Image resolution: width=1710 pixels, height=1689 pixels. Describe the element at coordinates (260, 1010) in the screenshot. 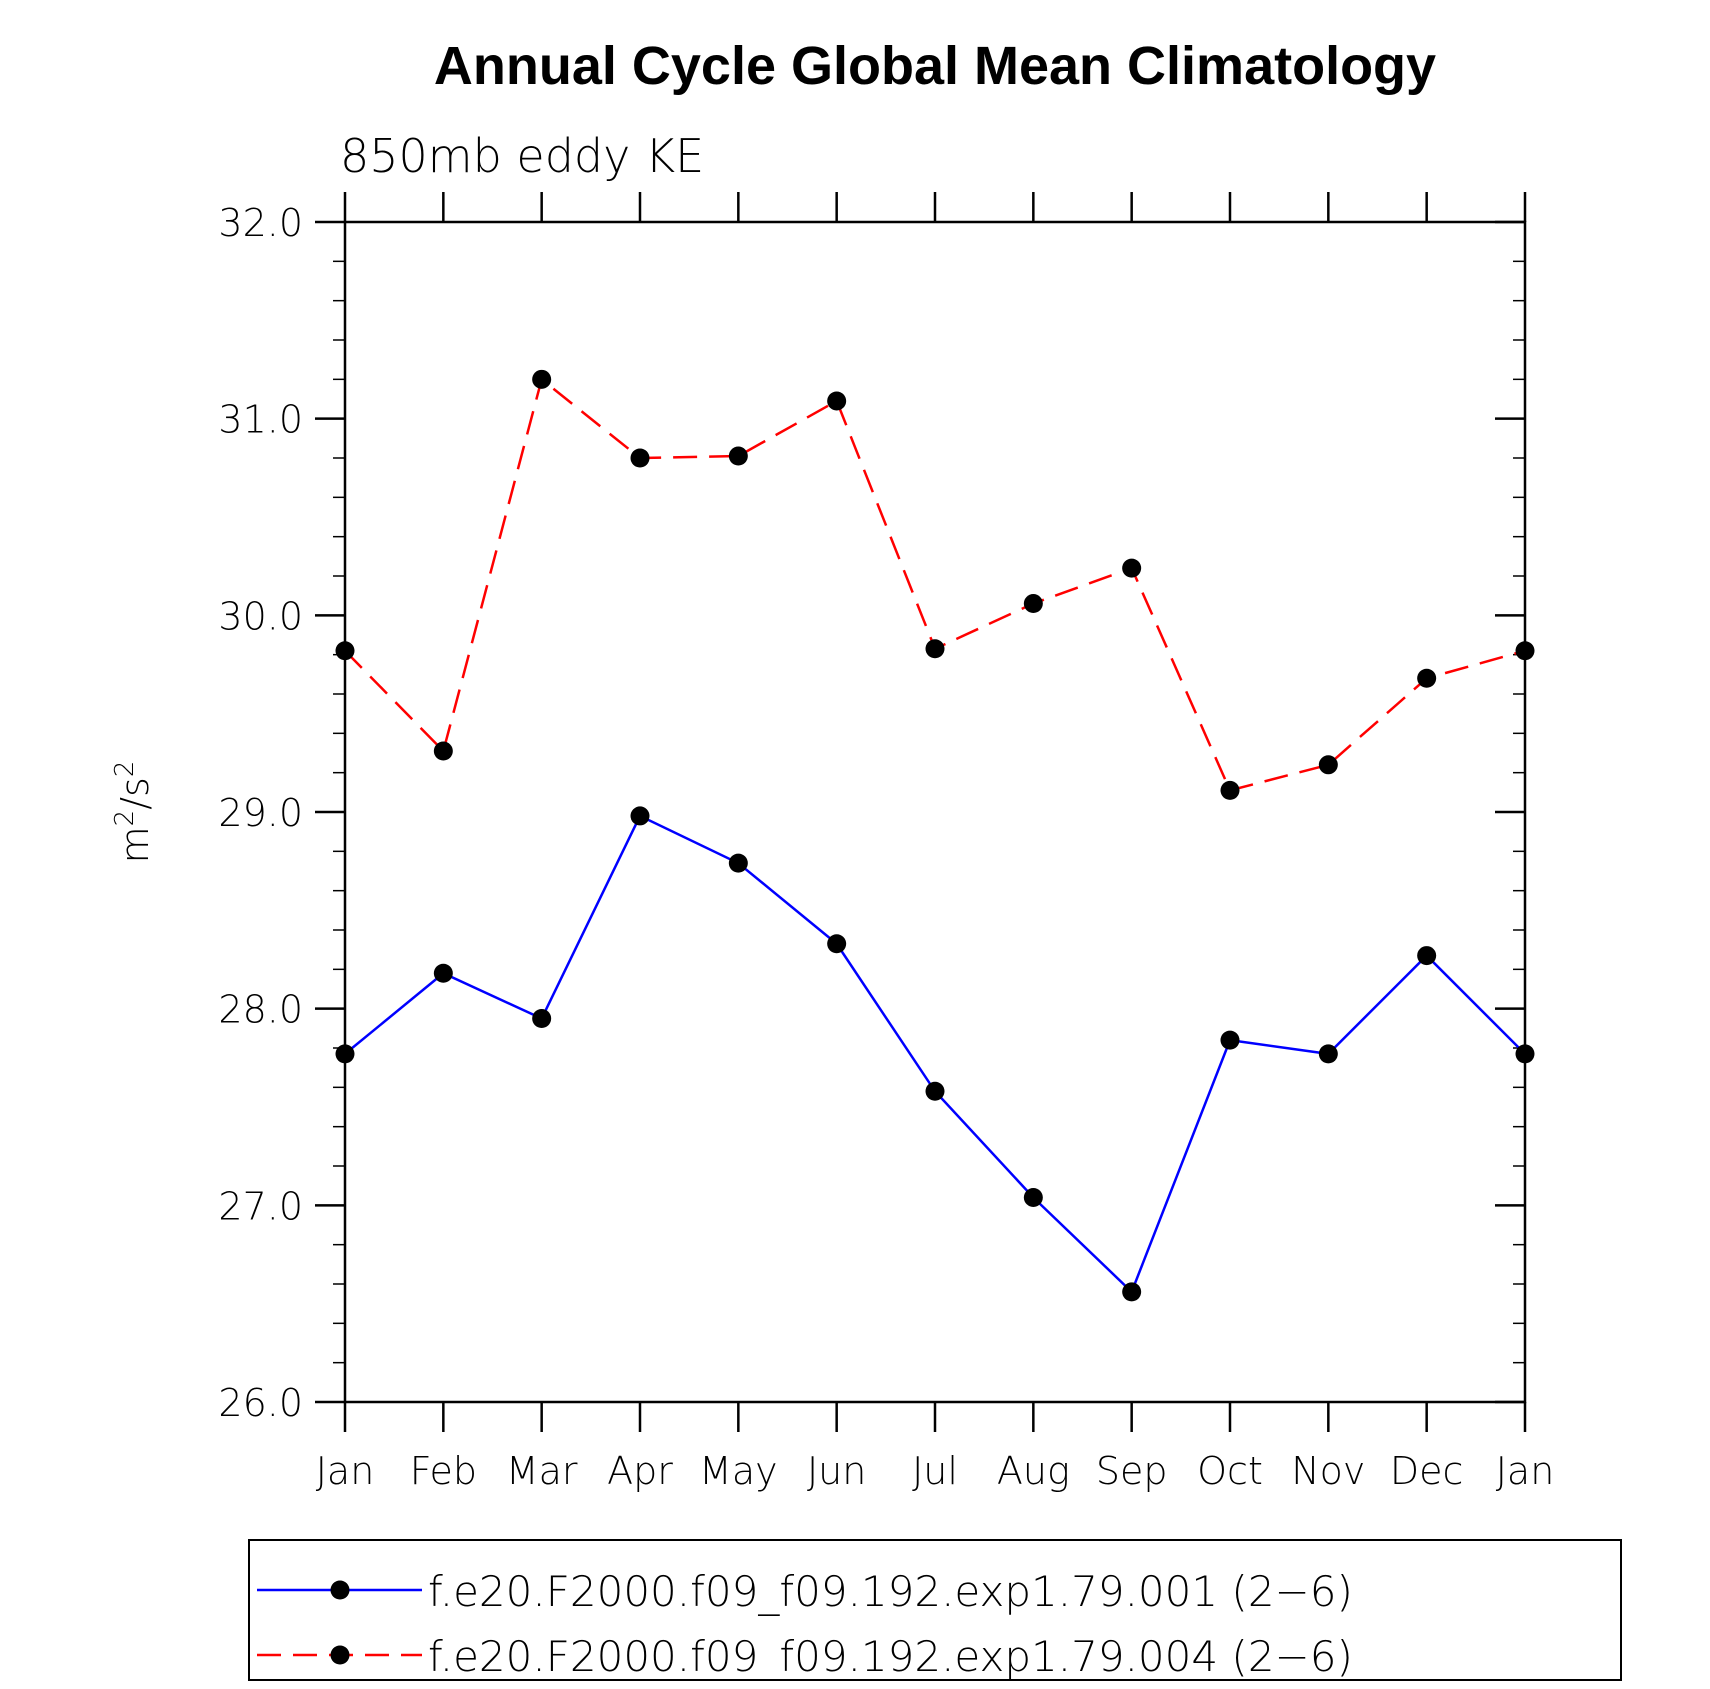

I see `y-tick-label: 28.0` at that location.